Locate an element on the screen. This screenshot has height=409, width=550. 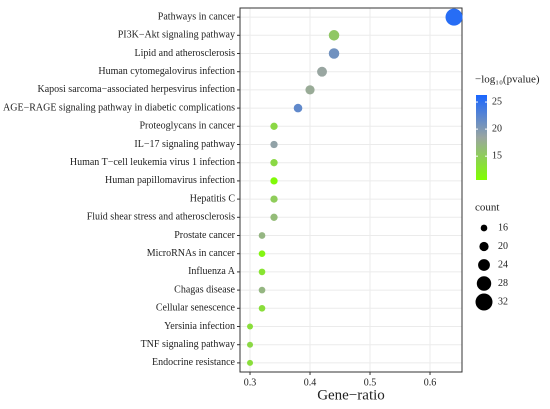
color-legend-title: −log₁₀(pvalue) is located at coordinates (507, 80).